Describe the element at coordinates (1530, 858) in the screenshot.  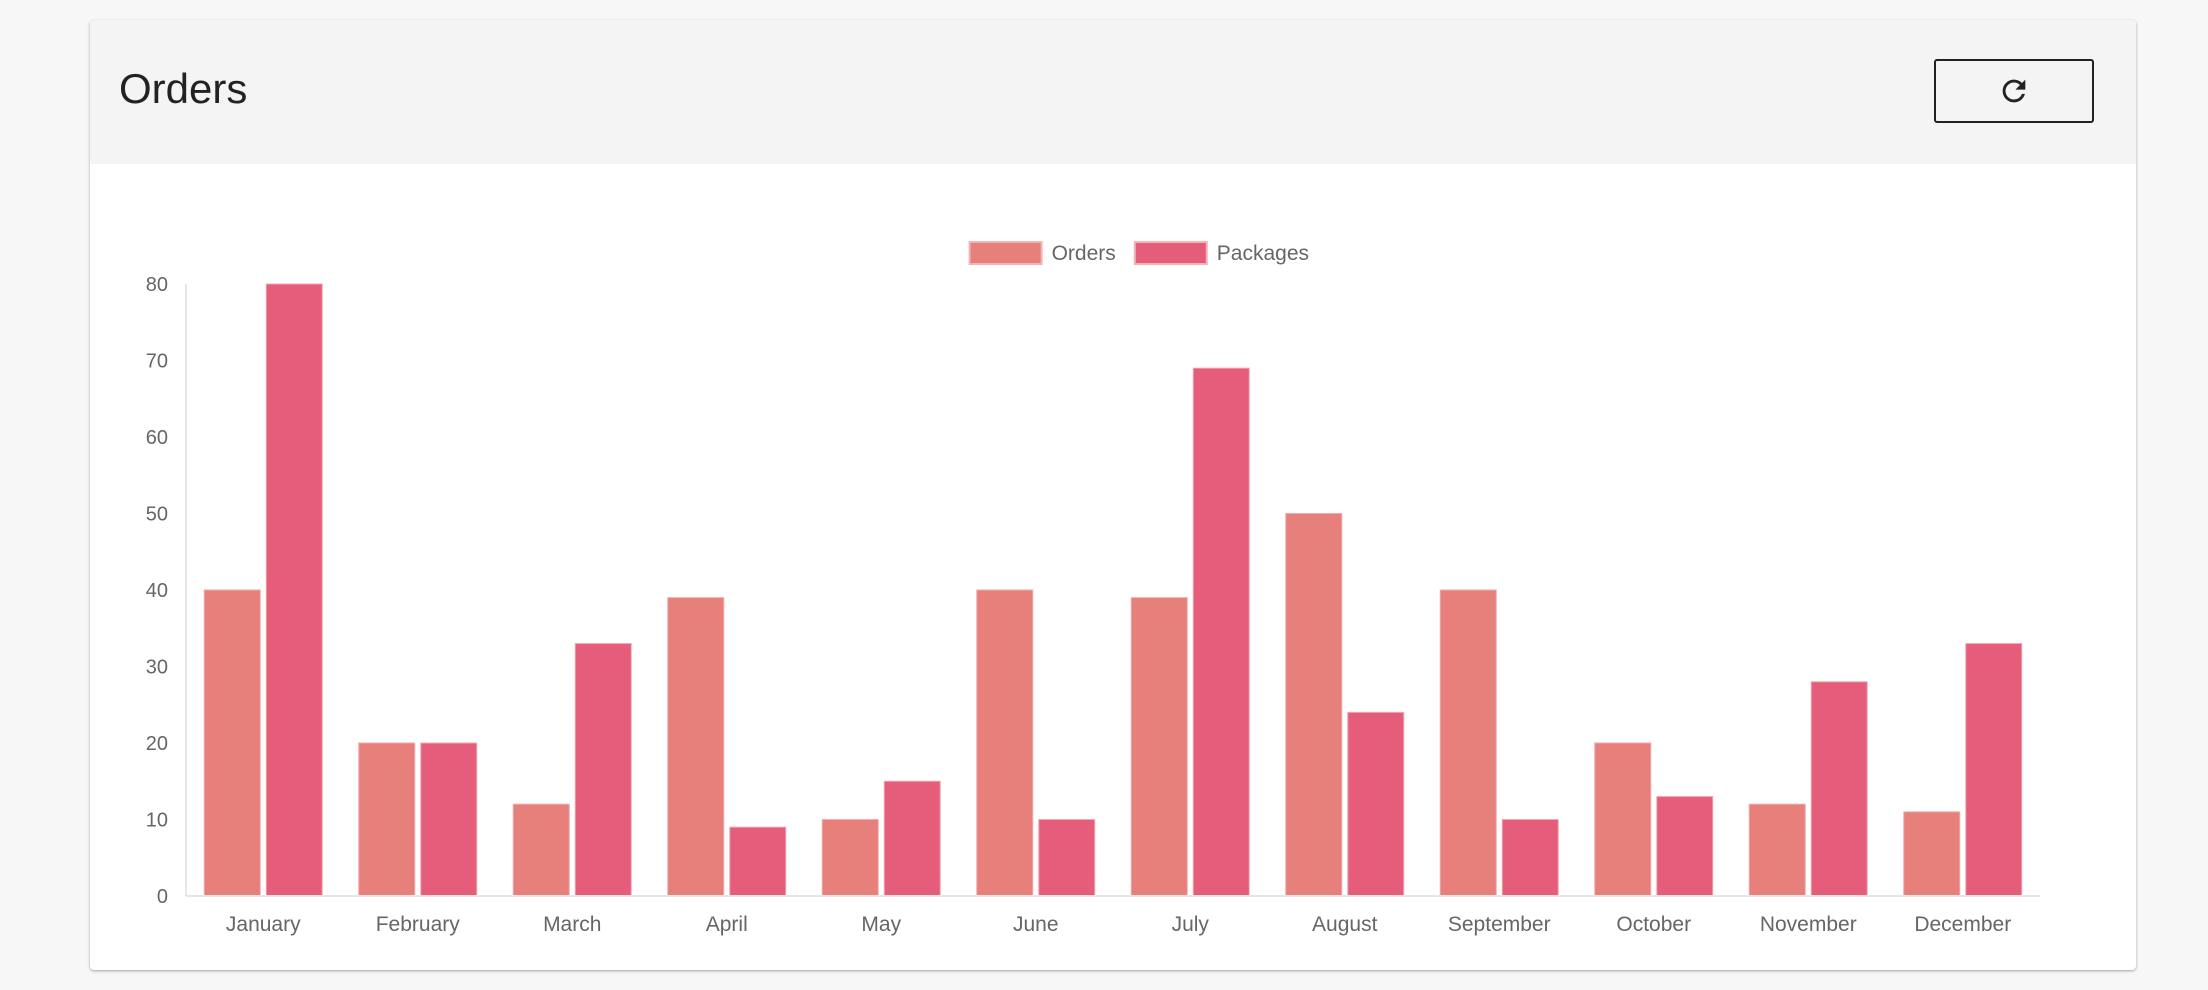
I see `bar-packages-september` at that location.